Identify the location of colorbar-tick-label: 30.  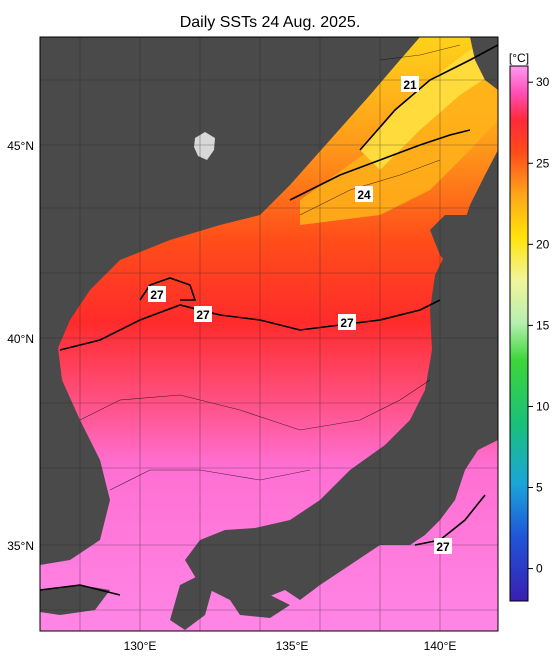
(543, 82).